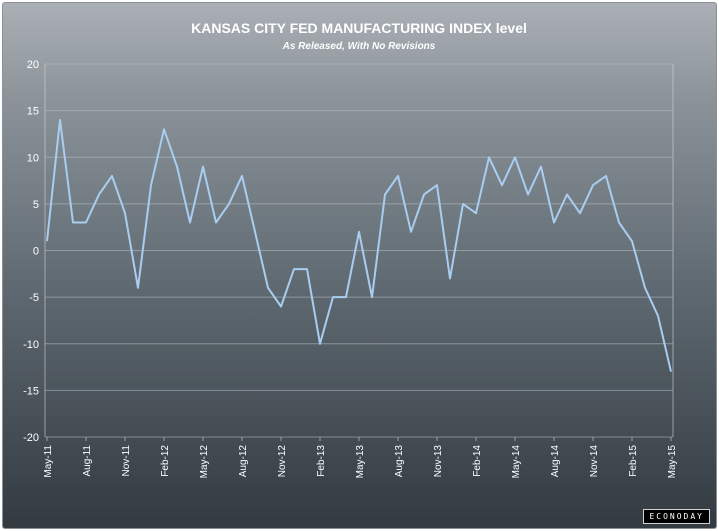 Image resolution: width=719 pixels, height=531 pixels. What do you see at coordinates (126, 461) in the screenshot?
I see `x-tick-label: Nov-11` at bounding box center [126, 461].